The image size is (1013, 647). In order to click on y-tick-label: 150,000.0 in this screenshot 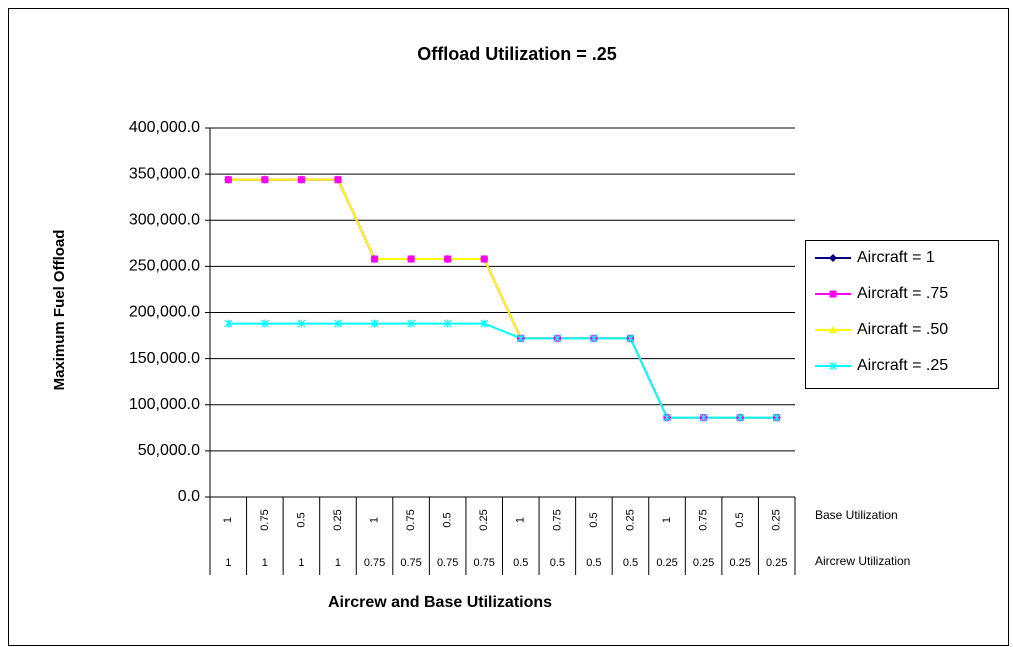, I will do `click(164, 358)`.